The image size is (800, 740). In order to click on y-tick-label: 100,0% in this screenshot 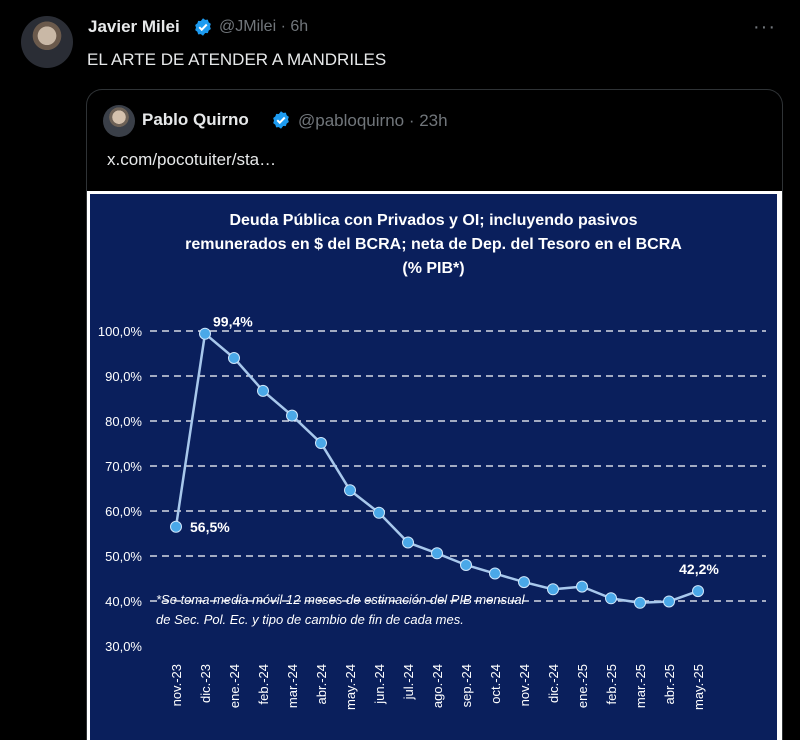, I will do `click(120, 331)`.